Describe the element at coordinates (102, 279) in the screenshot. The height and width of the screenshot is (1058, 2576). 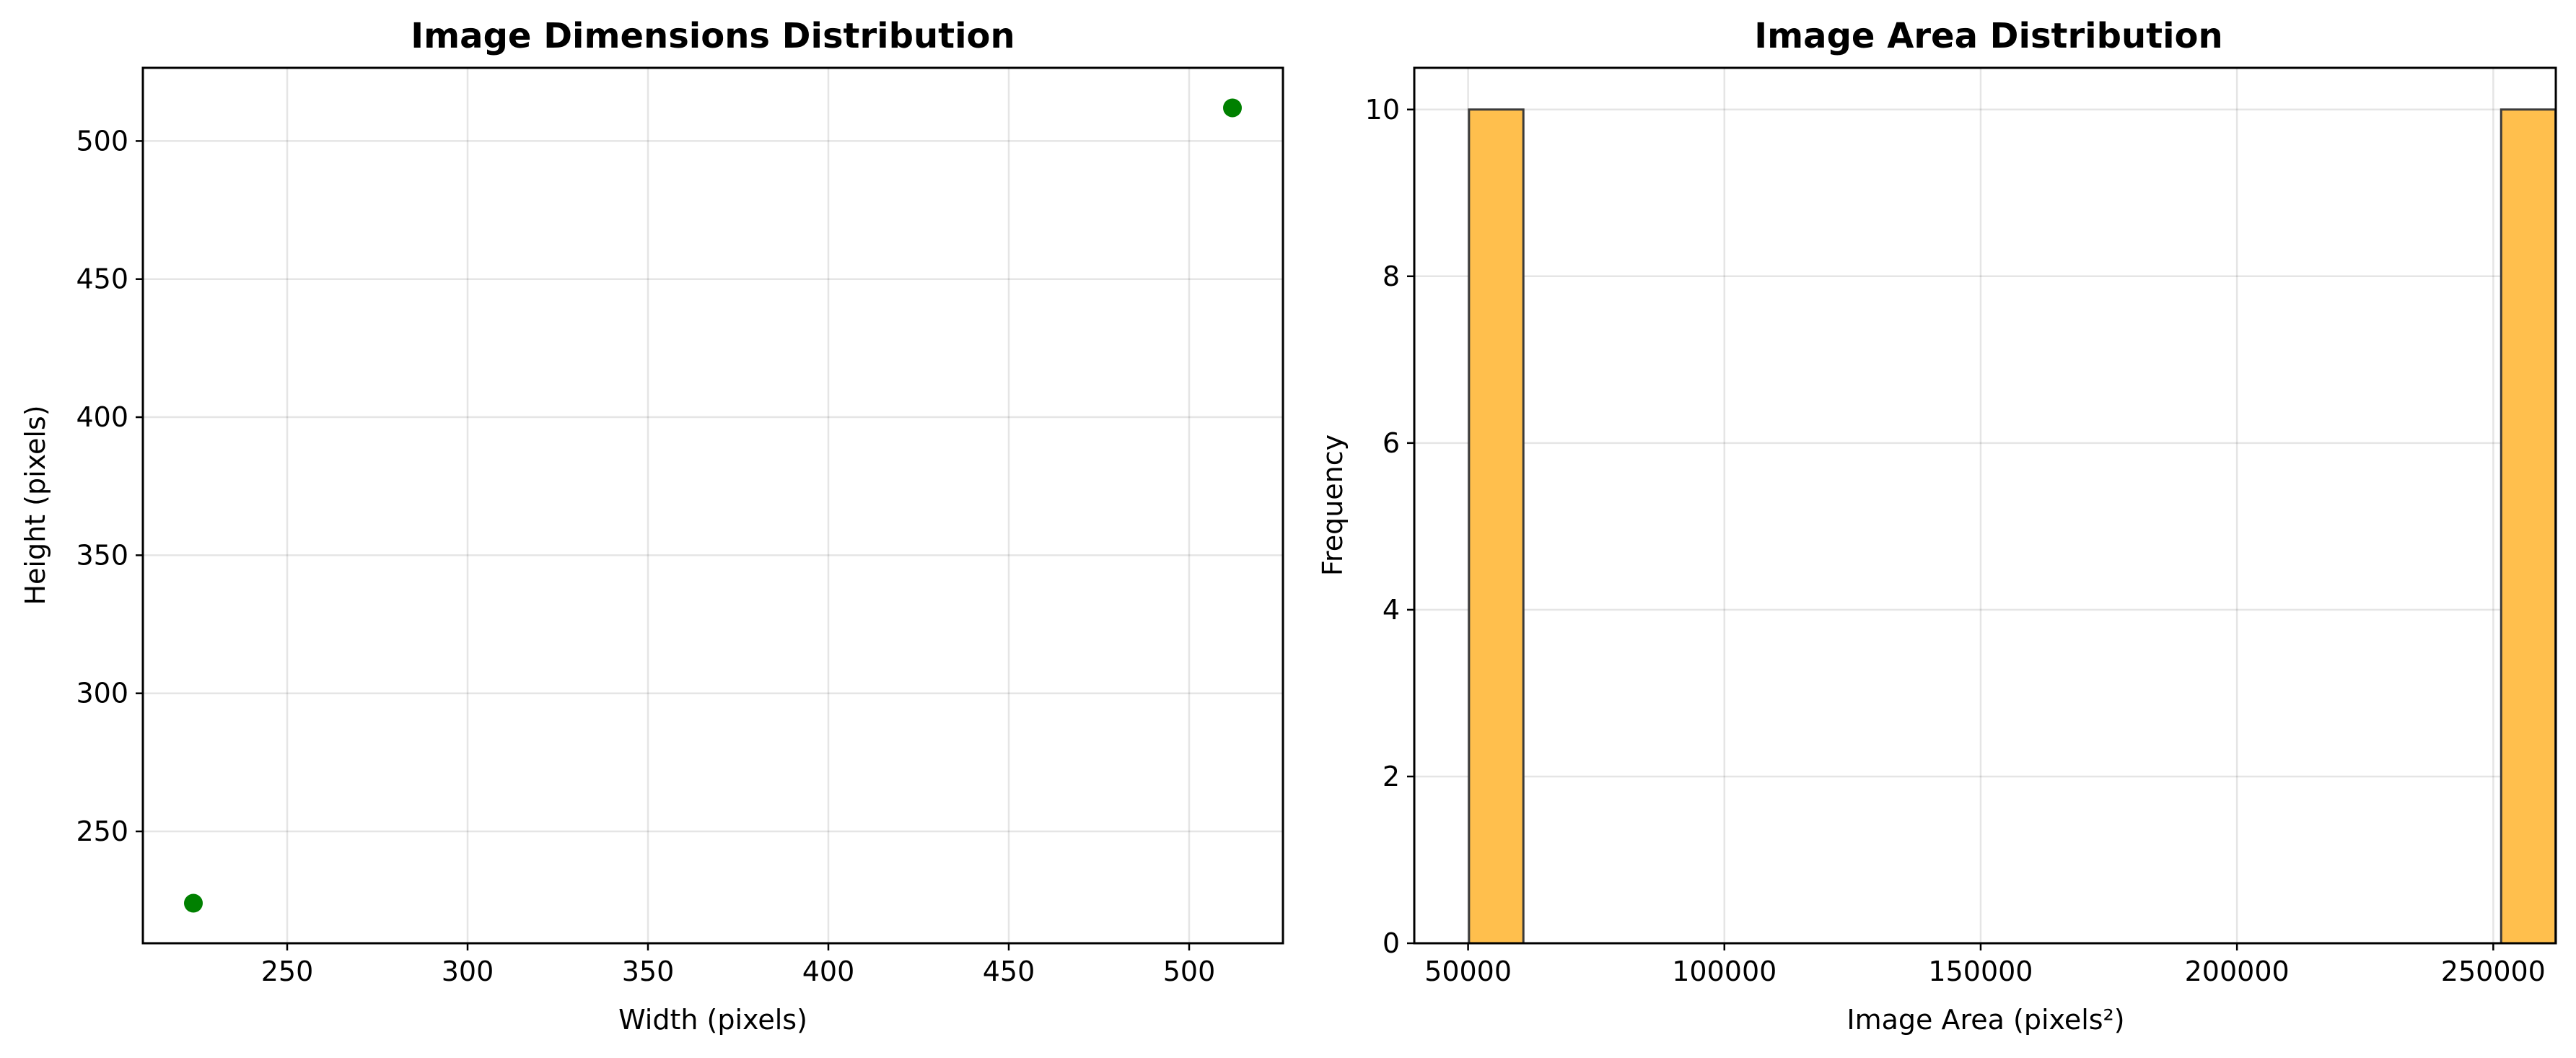
I see `scatter-y-tick-label: 450` at that location.